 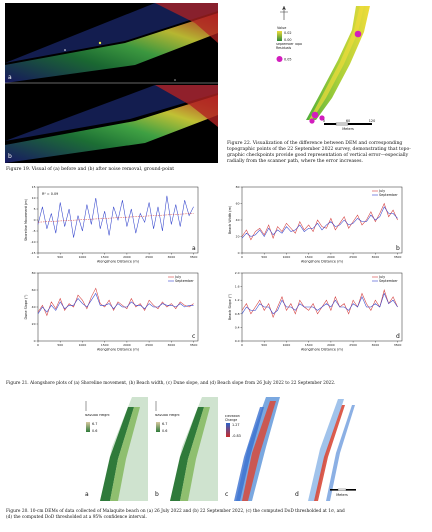 I want to click on r-squared-annotation: R² = 0.09, so click(x=50, y=194).